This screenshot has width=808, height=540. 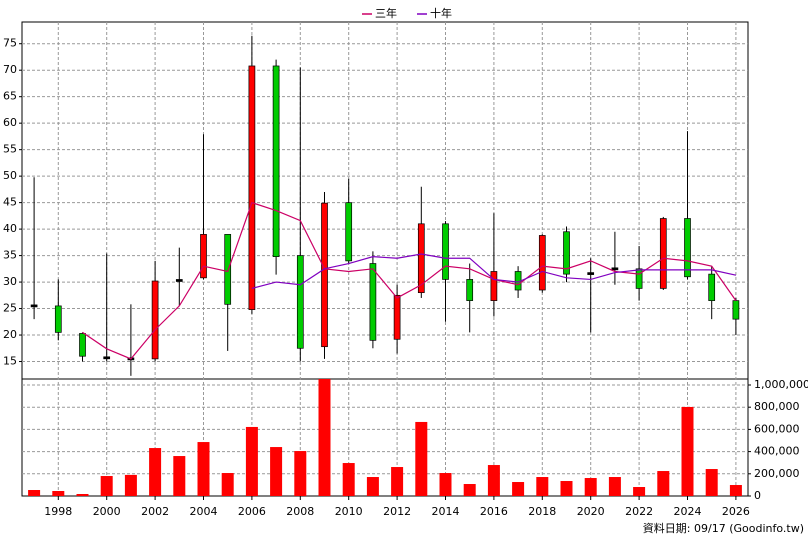 I want to click on y-tick-label: 60, so click(x=10, y=122).